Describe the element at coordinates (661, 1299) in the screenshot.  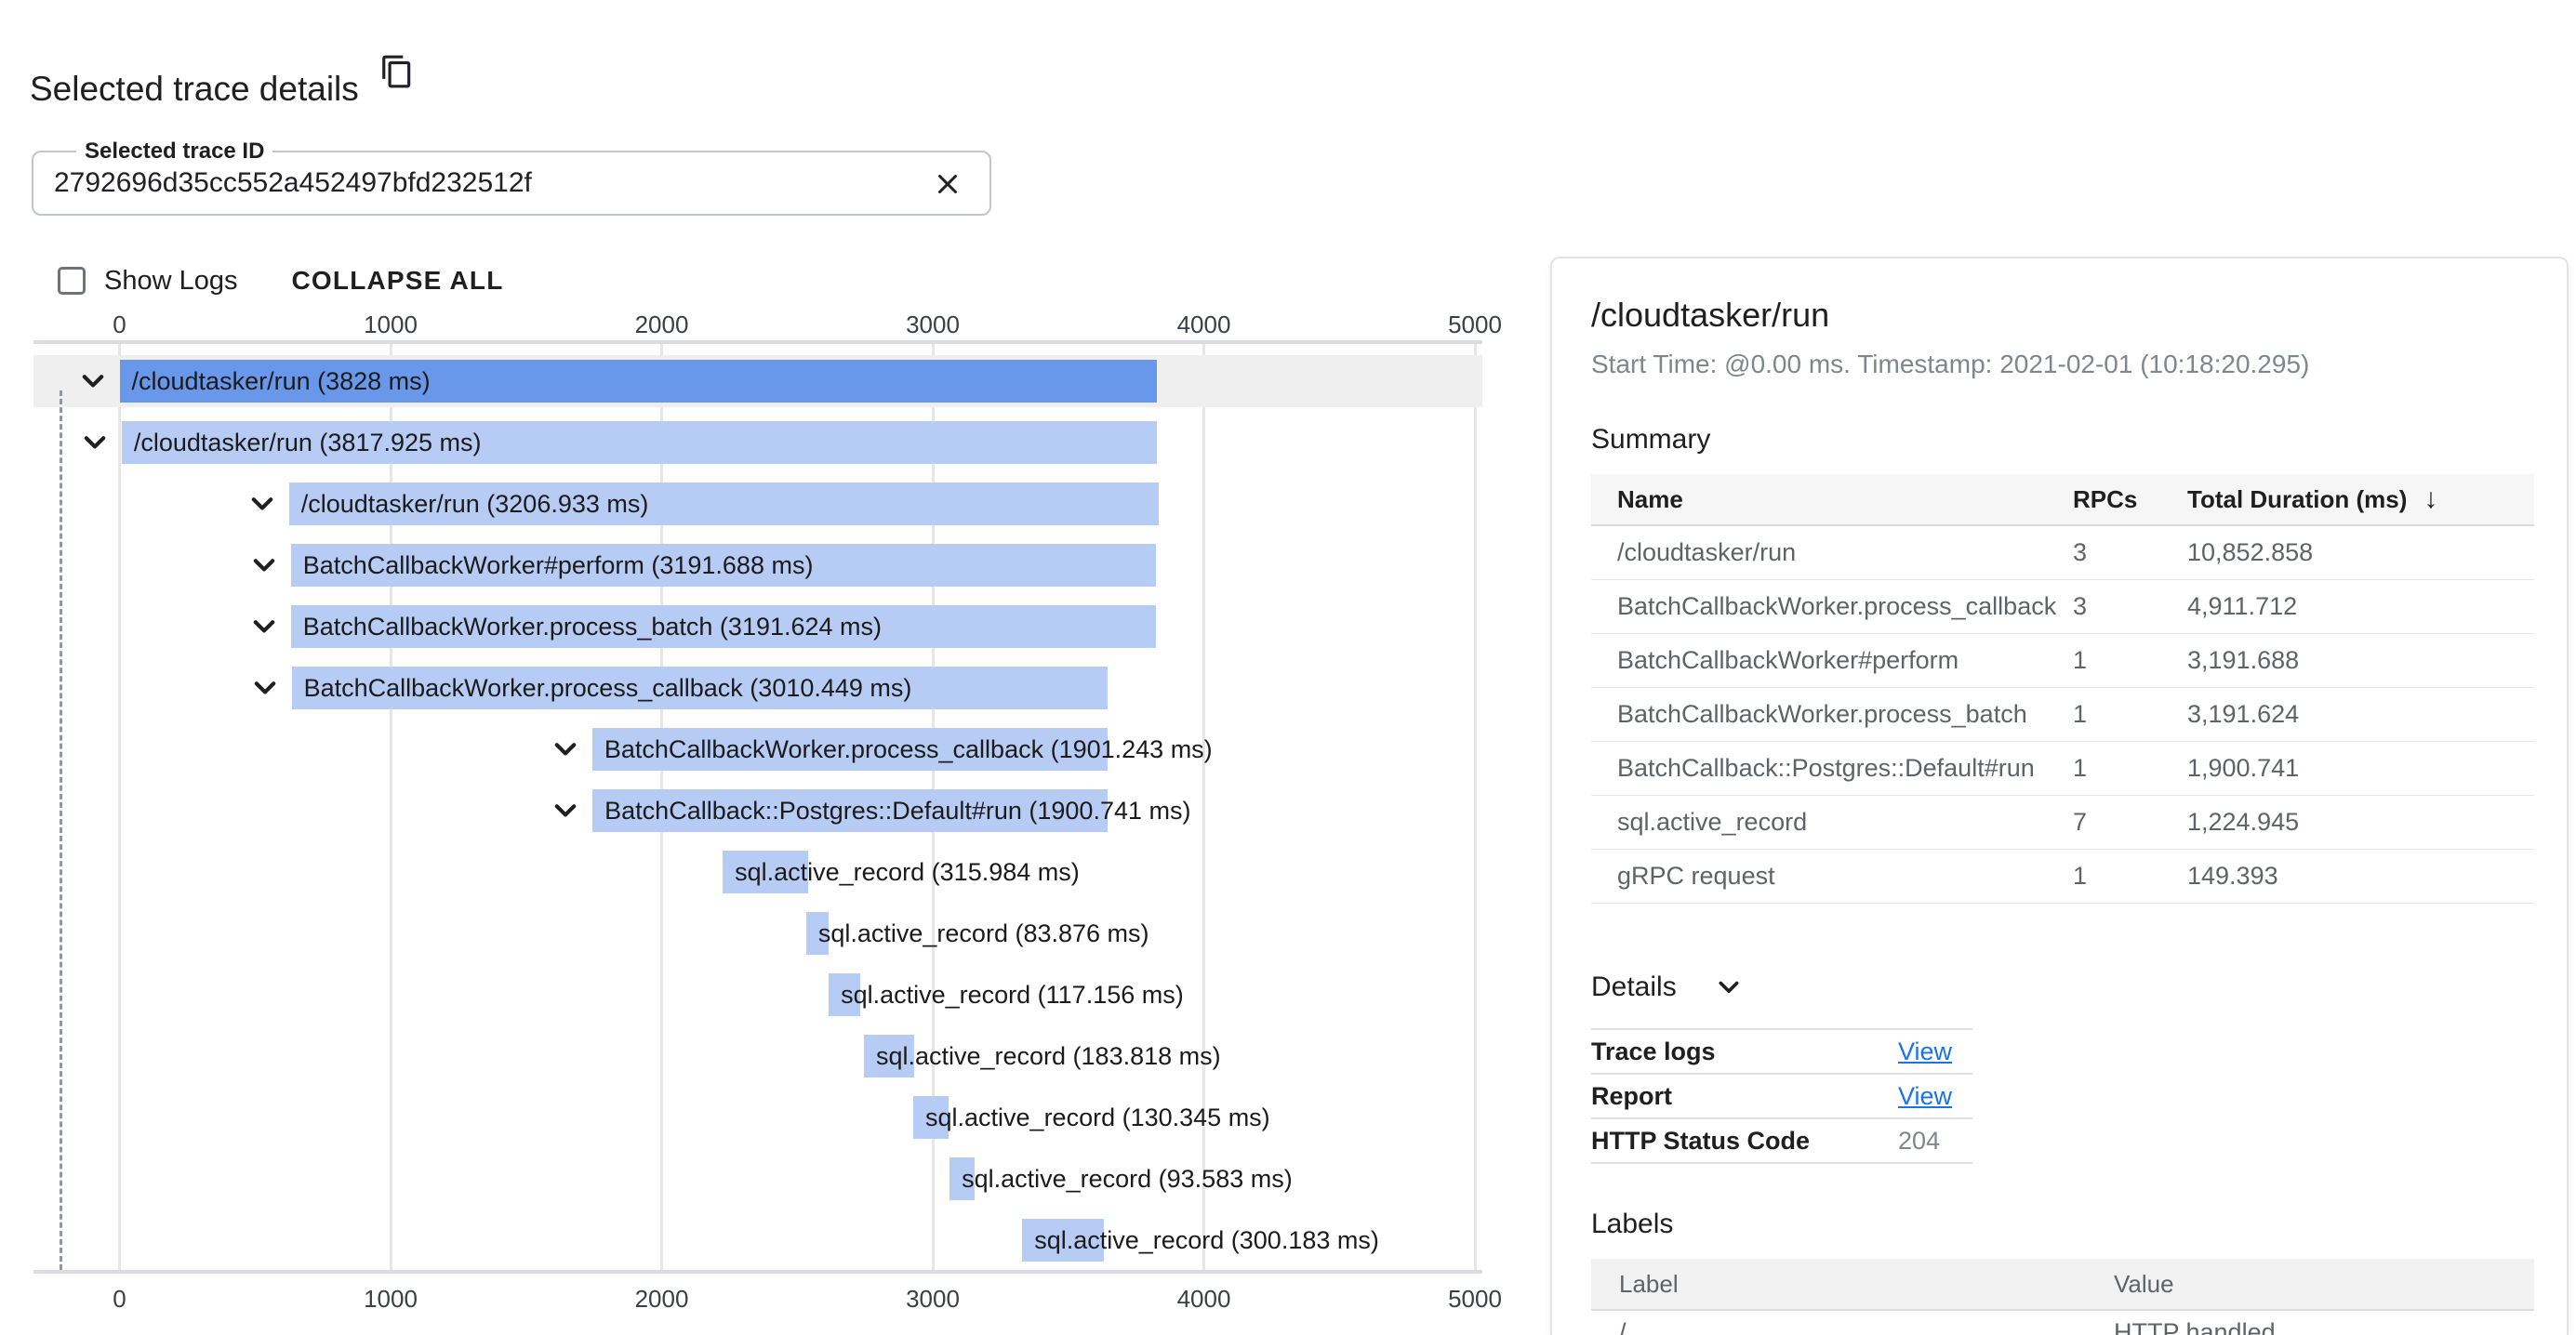
I see `axis-tick-label-bottom: 2000` at that location.